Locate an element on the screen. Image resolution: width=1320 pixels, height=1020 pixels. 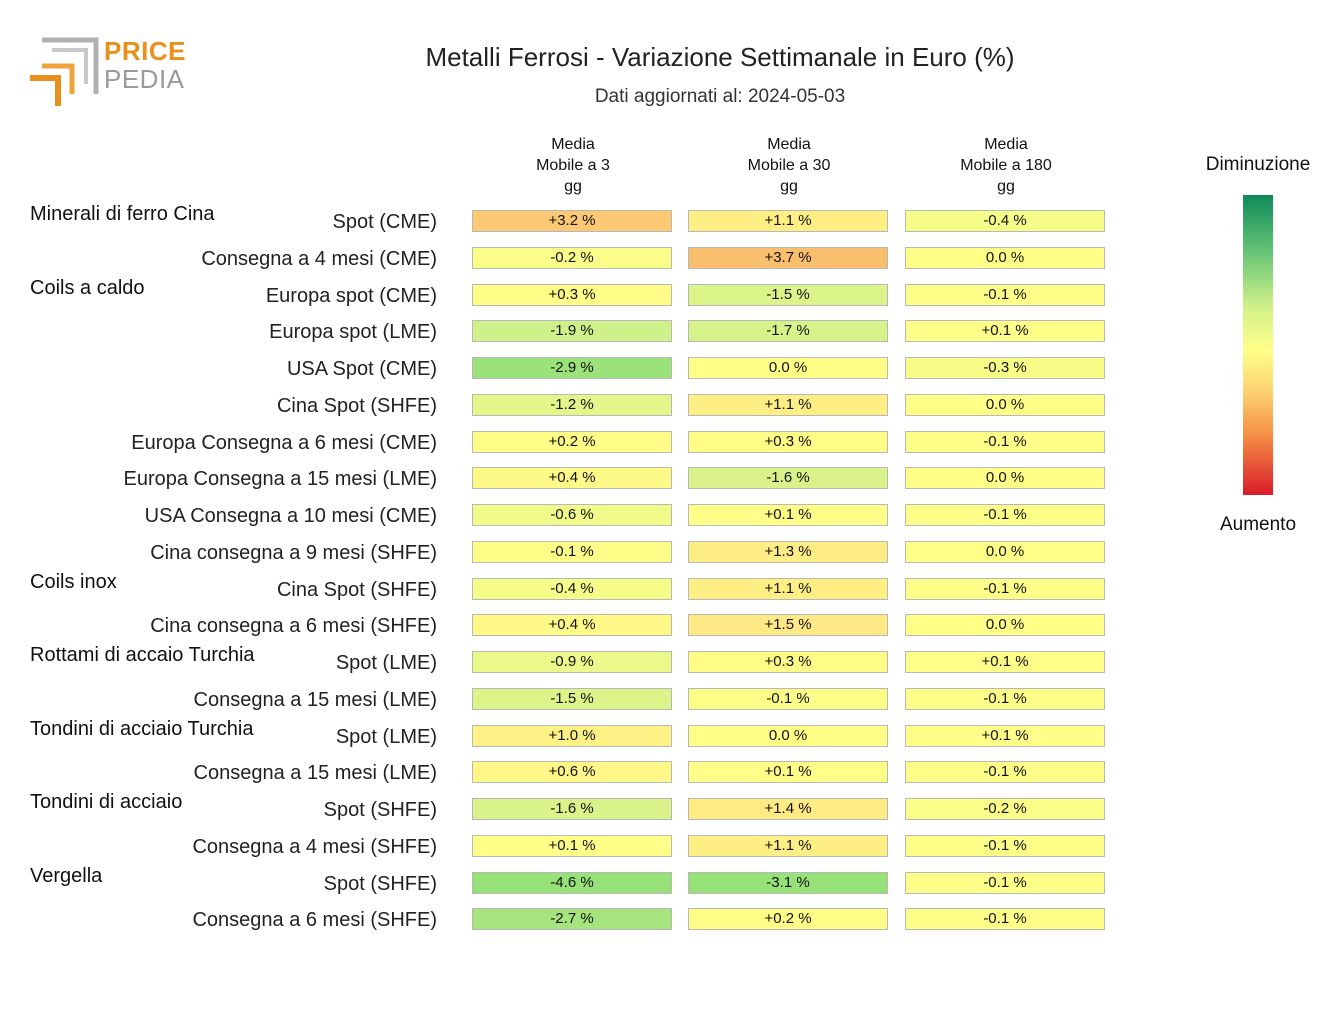
heatmap-cell: +3.2 % is located at coordinates (572, 221).